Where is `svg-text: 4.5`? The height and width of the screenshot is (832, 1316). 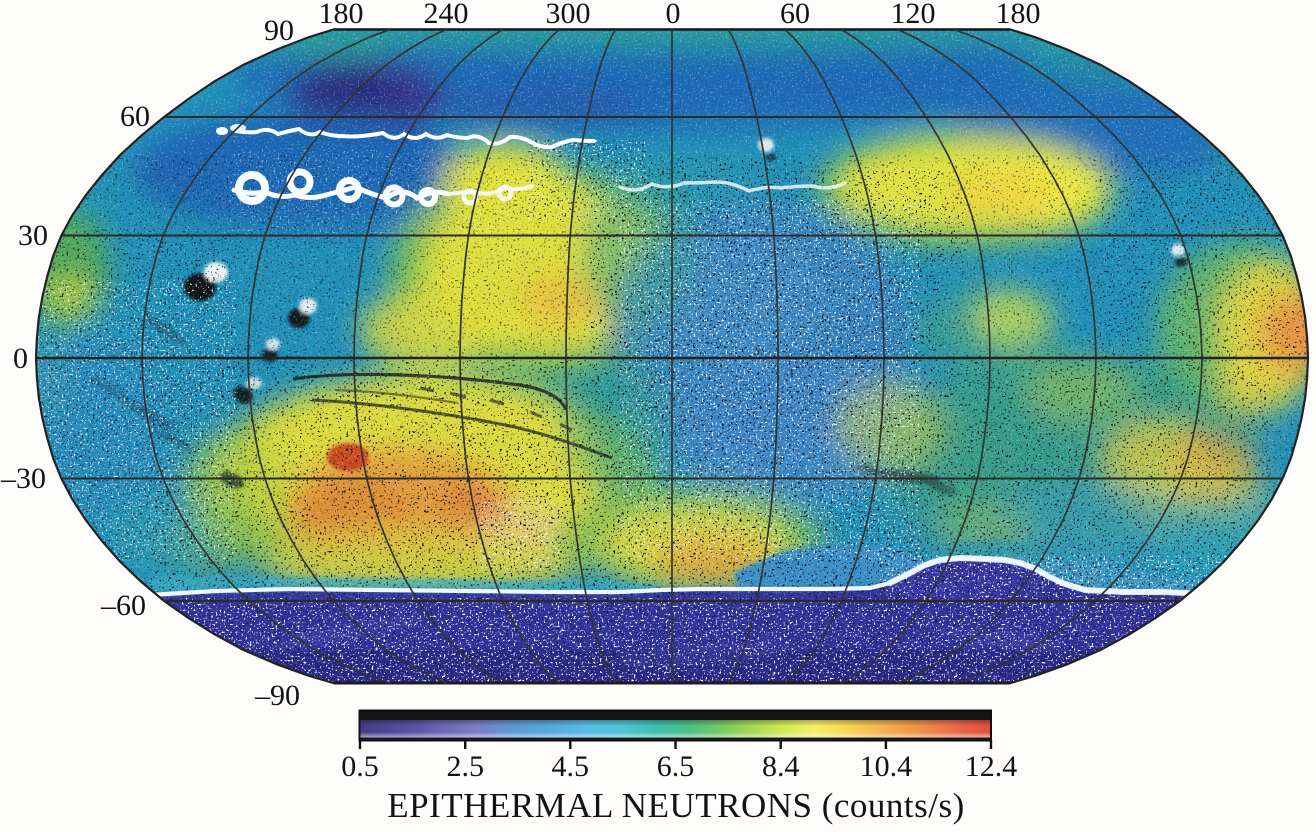 svg-text: 4.5 is located at coordinates (571, 766).